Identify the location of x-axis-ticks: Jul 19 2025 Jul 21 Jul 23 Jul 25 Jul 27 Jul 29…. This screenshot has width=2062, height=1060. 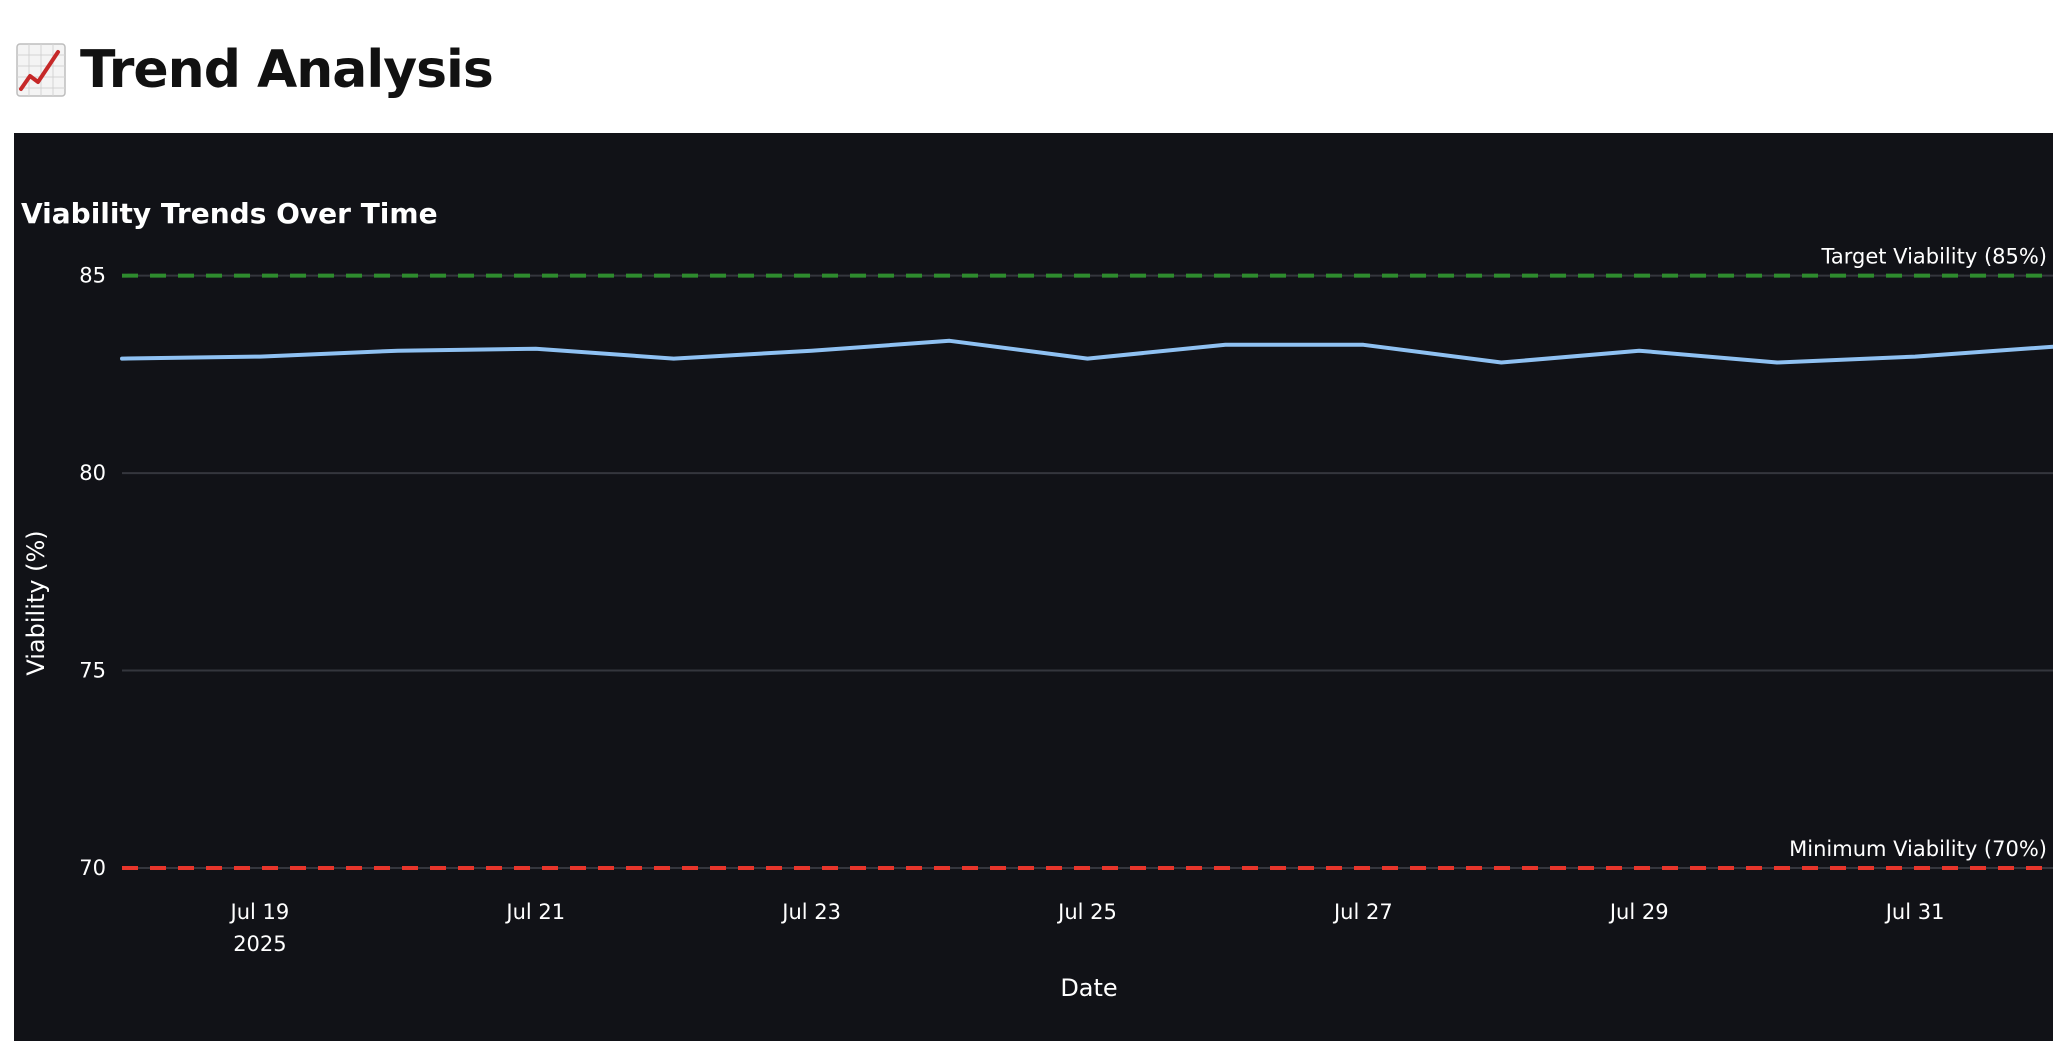
(1087, 928).